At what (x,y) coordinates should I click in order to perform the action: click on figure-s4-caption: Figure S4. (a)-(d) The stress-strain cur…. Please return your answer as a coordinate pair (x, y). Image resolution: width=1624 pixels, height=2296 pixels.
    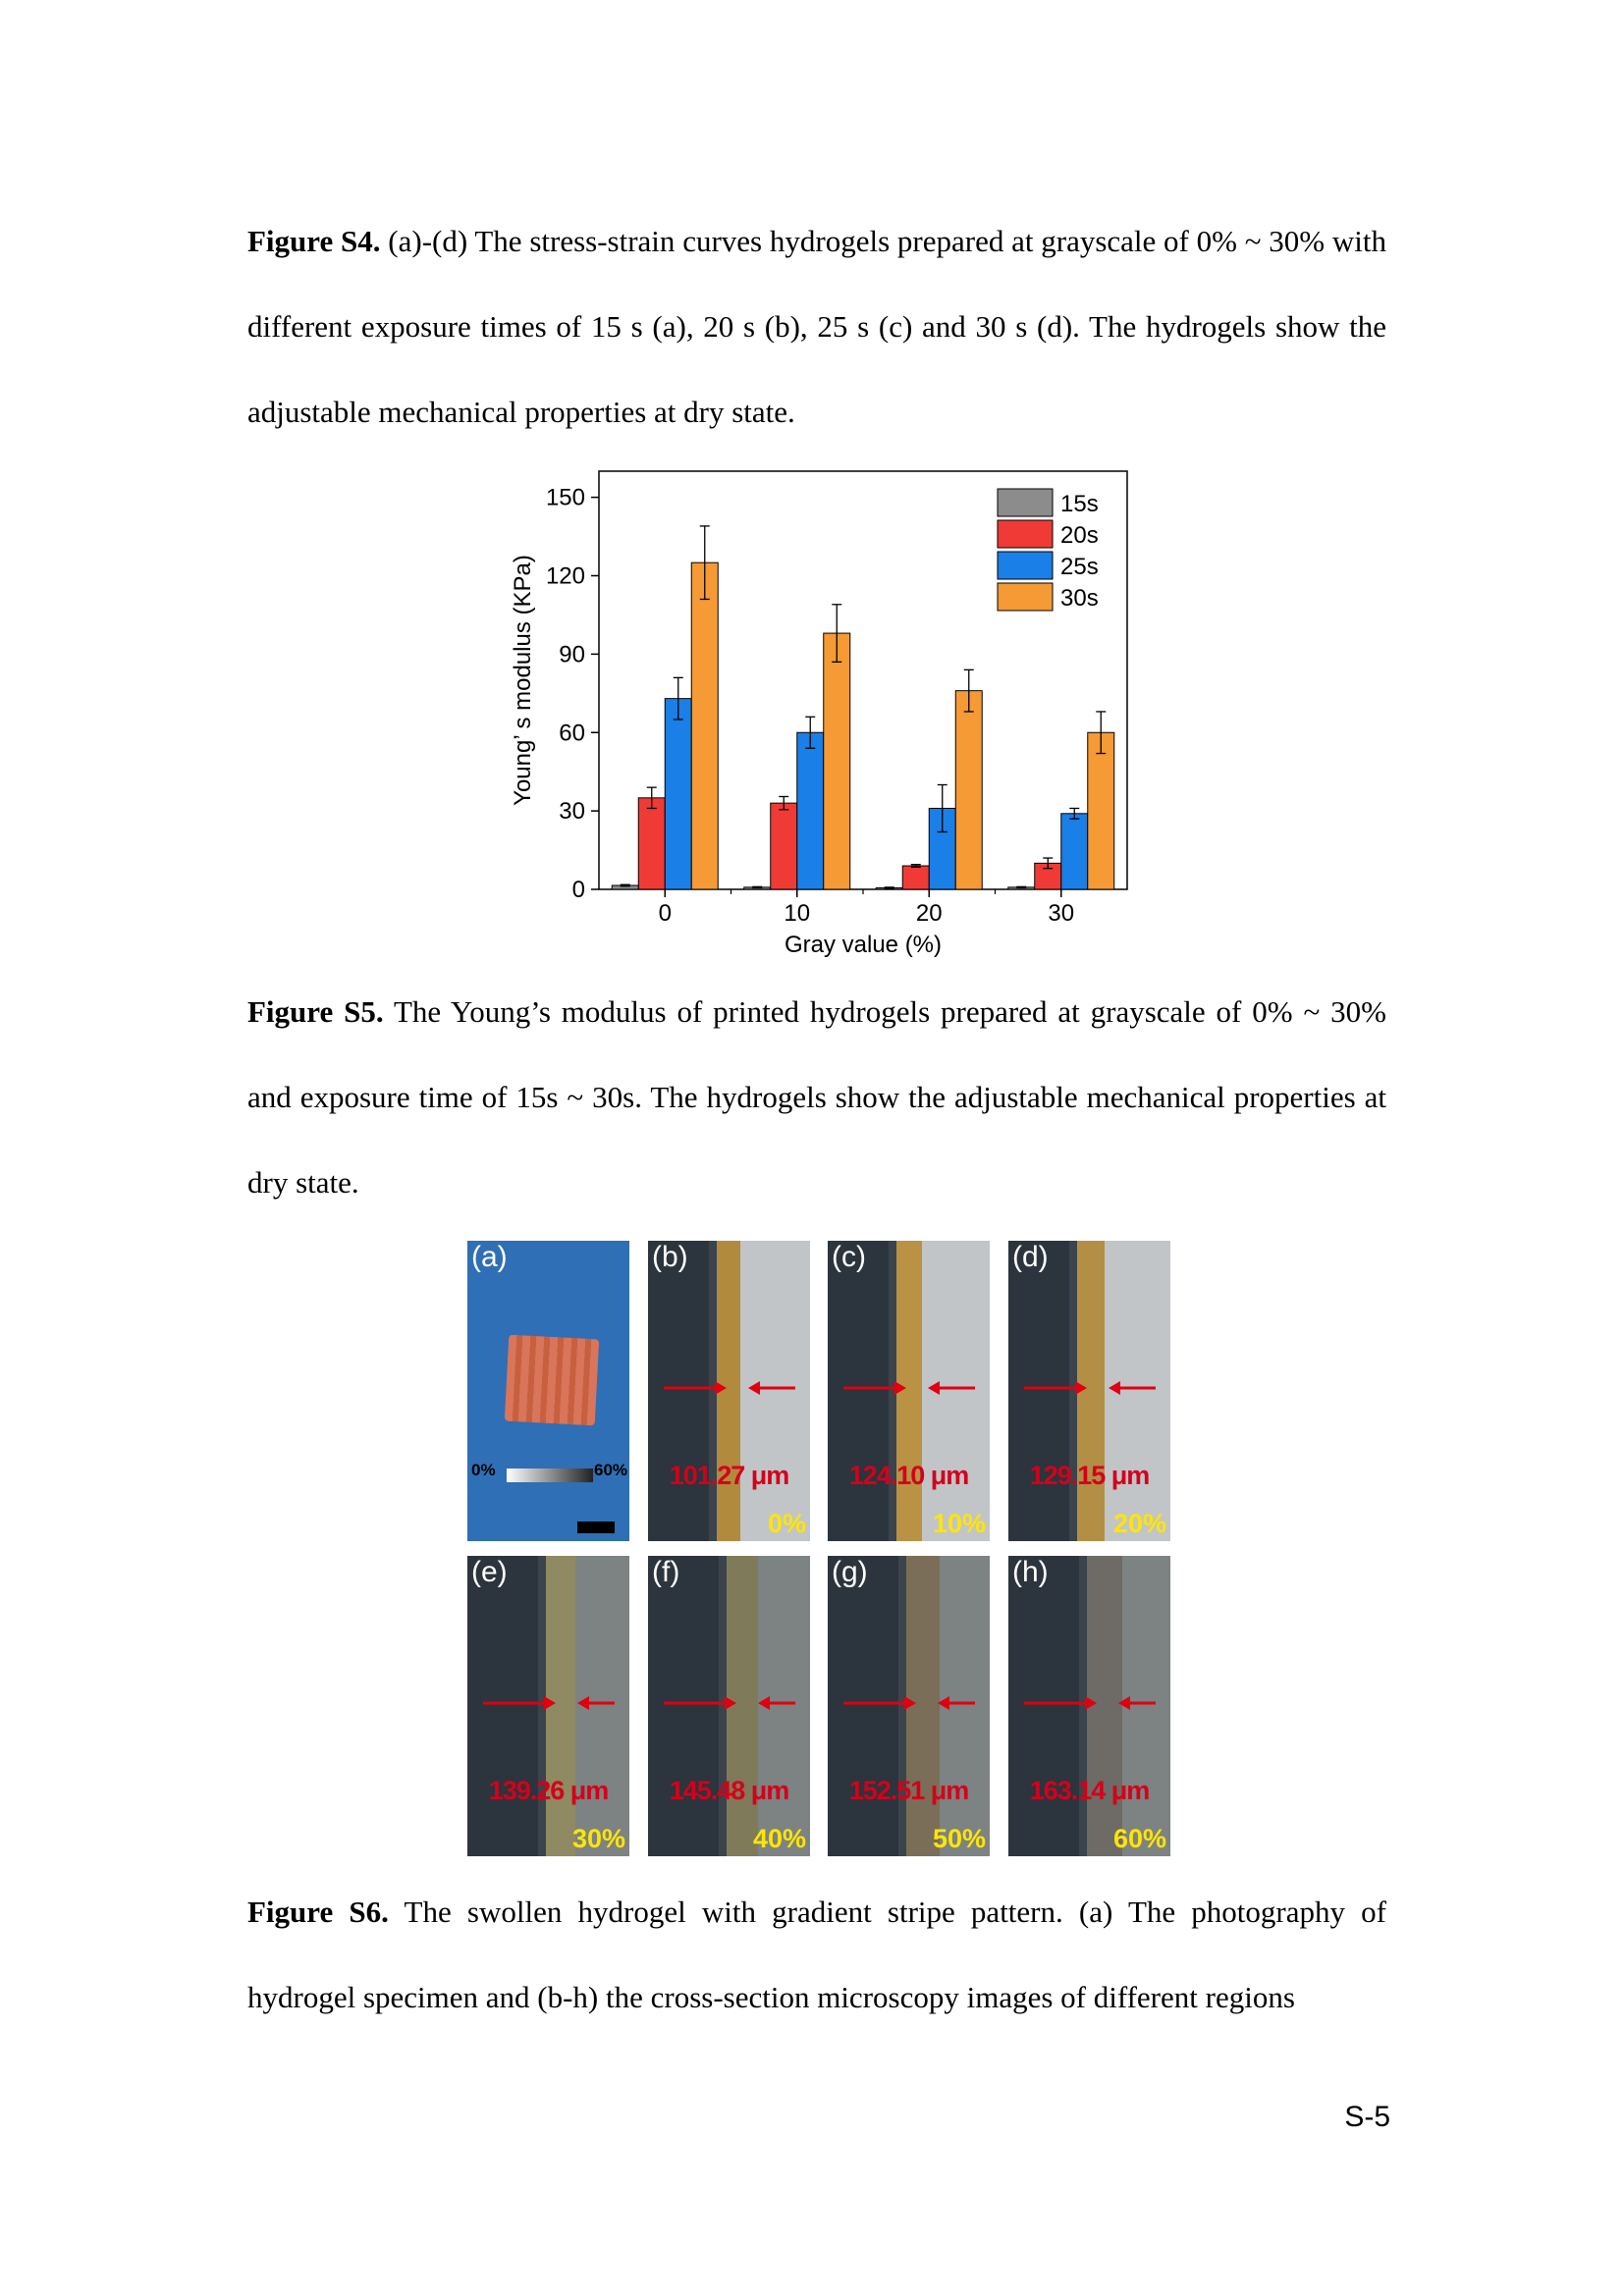
    Looking at the image, I should click on (816, 326).